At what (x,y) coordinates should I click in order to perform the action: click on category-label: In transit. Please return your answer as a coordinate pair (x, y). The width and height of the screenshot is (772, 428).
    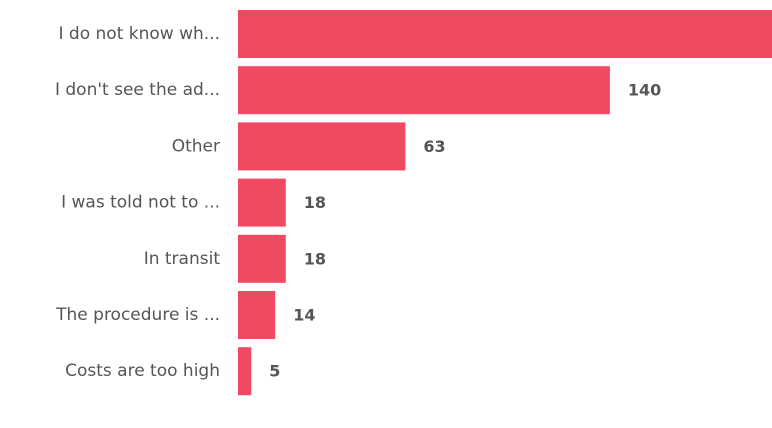
    Looking at the image, I should click on (182, 259).